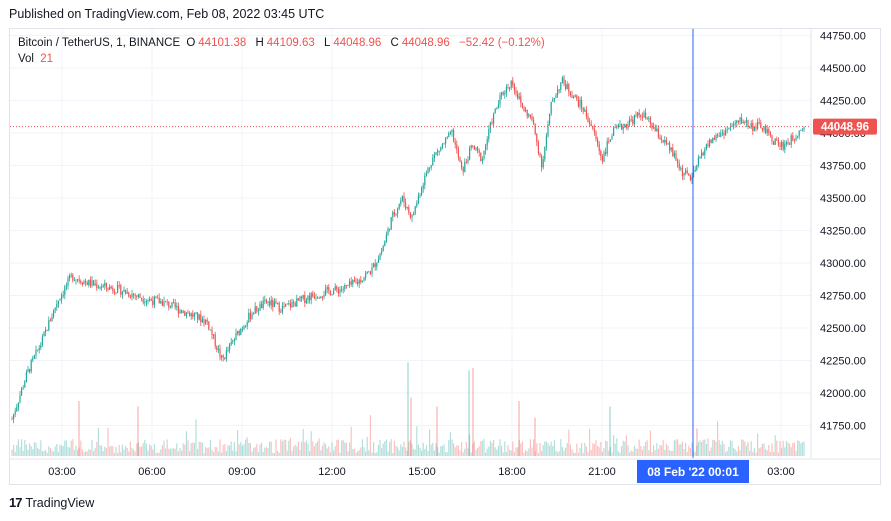  I want to click on footer-brand: 17 TradingView, so click(51, 502).